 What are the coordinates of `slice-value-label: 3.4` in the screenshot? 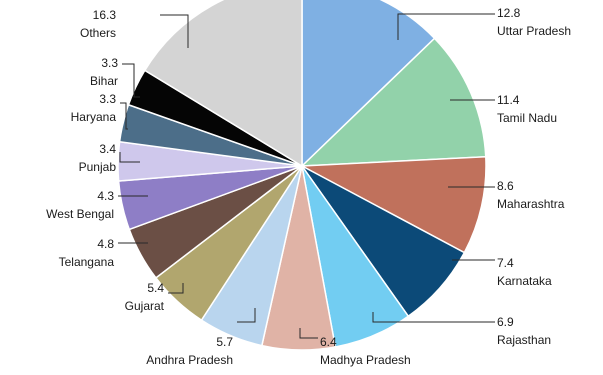 It's located at (107, 149).